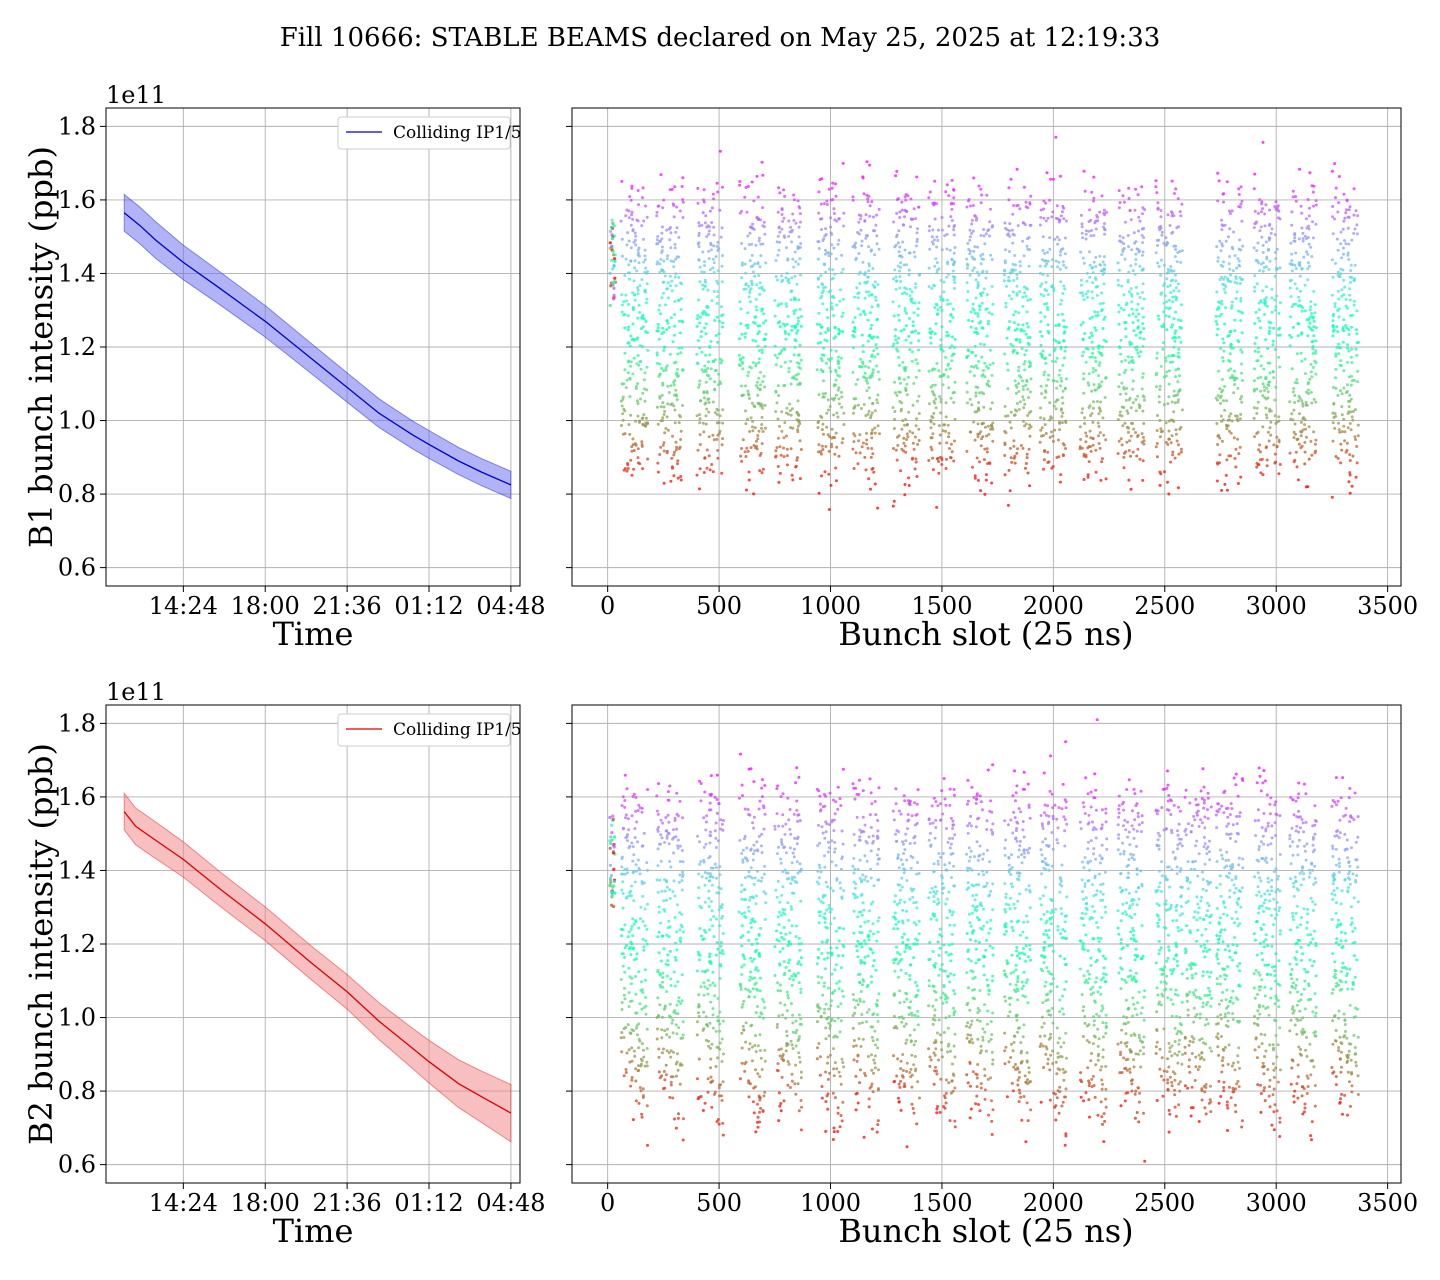  I want to click on y-tick-label: 1.2, so click(77, 944).